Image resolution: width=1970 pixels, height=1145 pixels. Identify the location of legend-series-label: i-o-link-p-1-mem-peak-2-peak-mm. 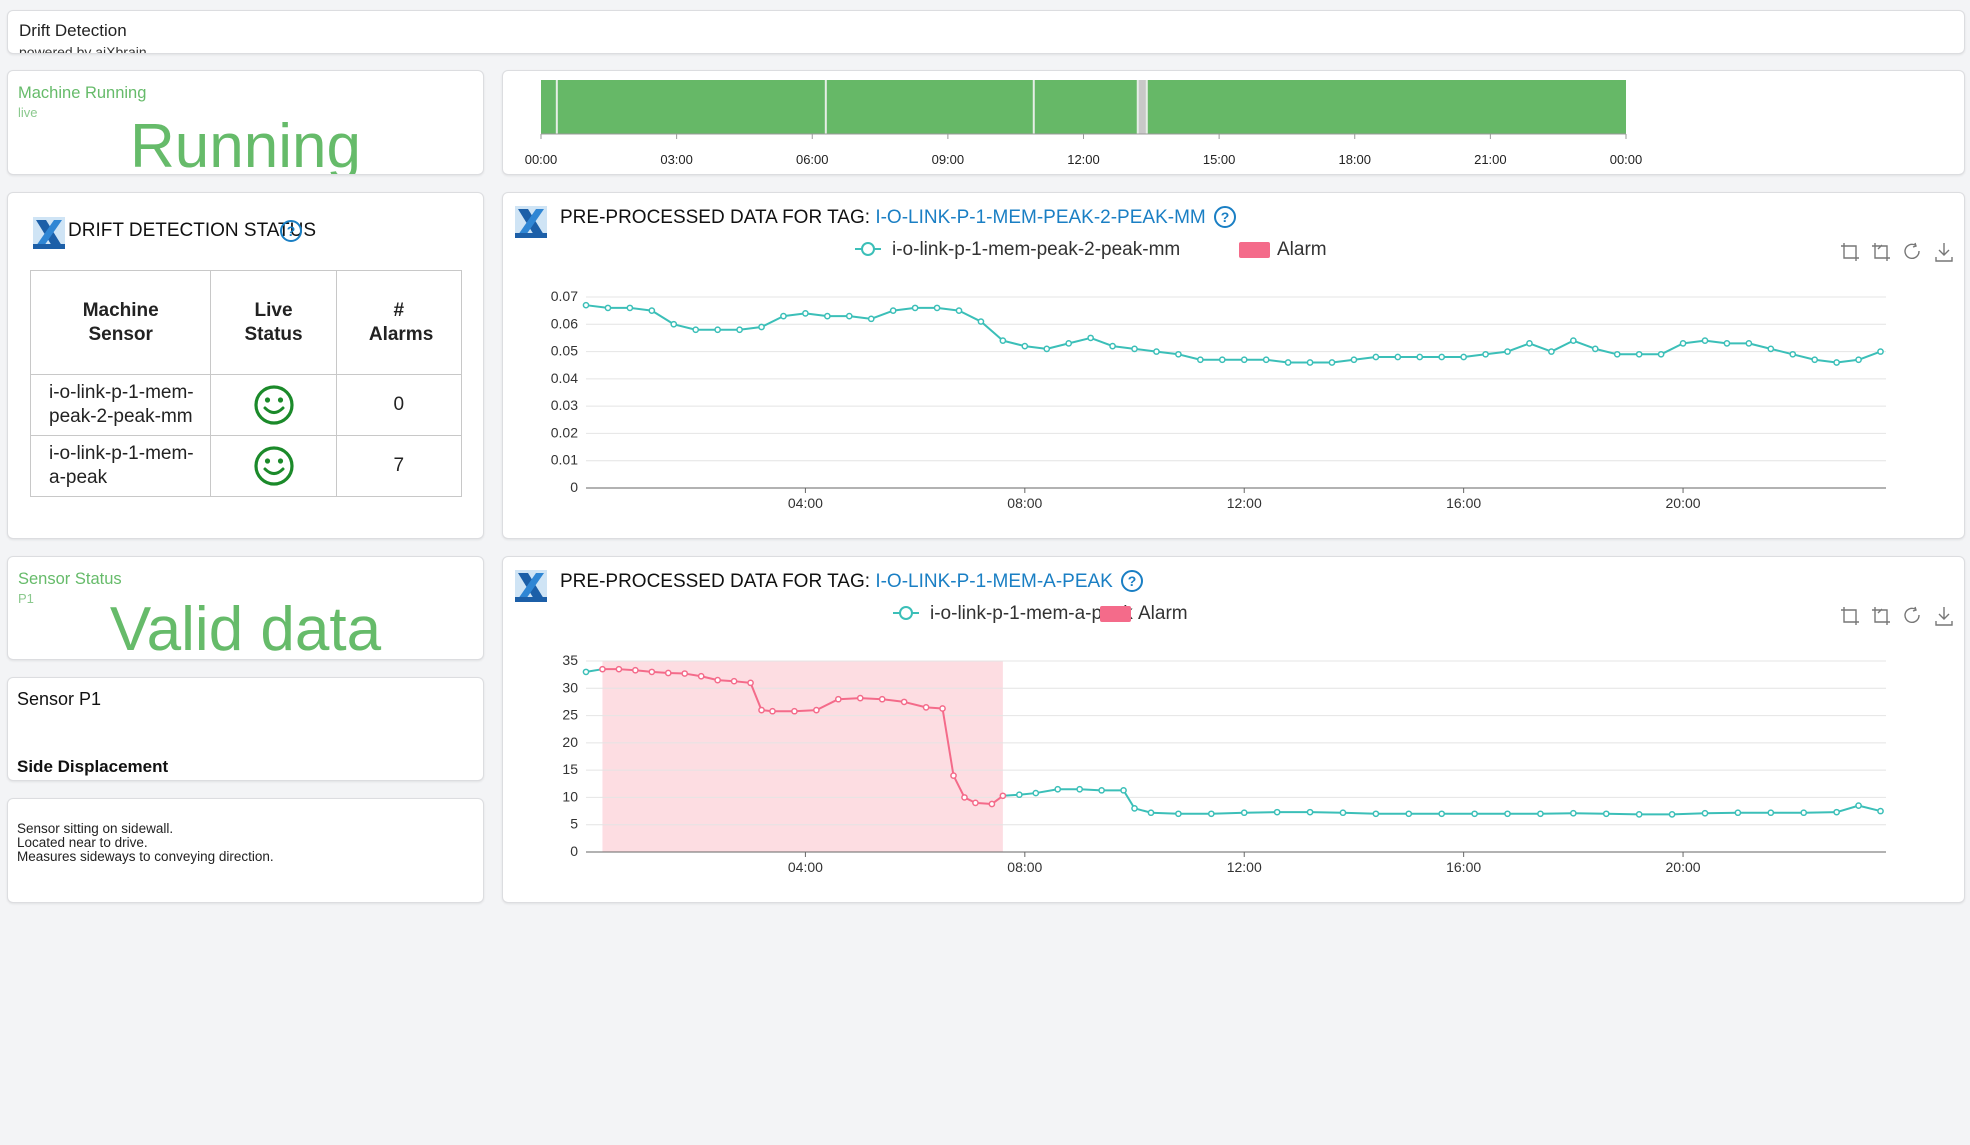
(1036, 249).